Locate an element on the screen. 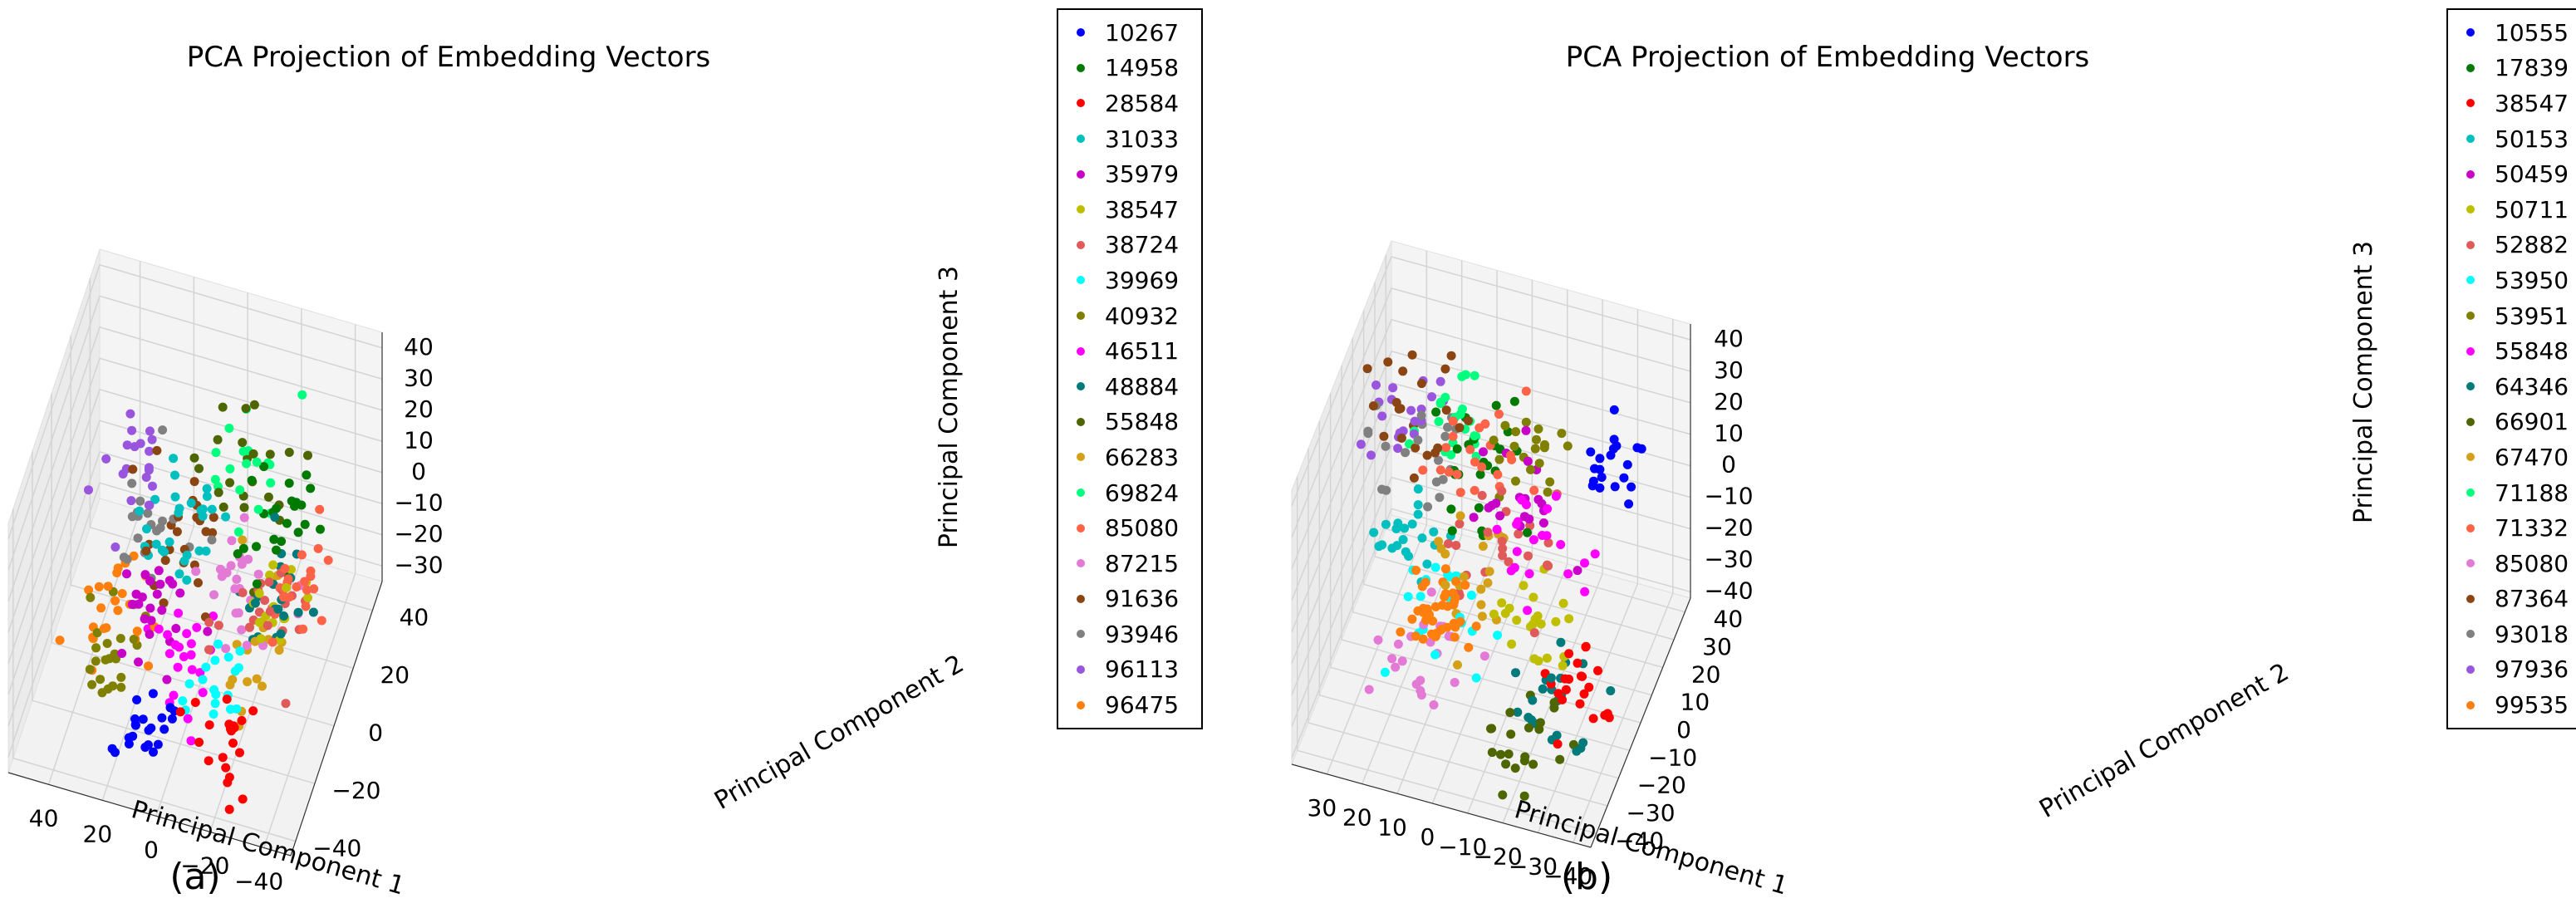 This screenshot has height=913, width=2576. legend-label: 93946 is located at coordinates (1142, 634).